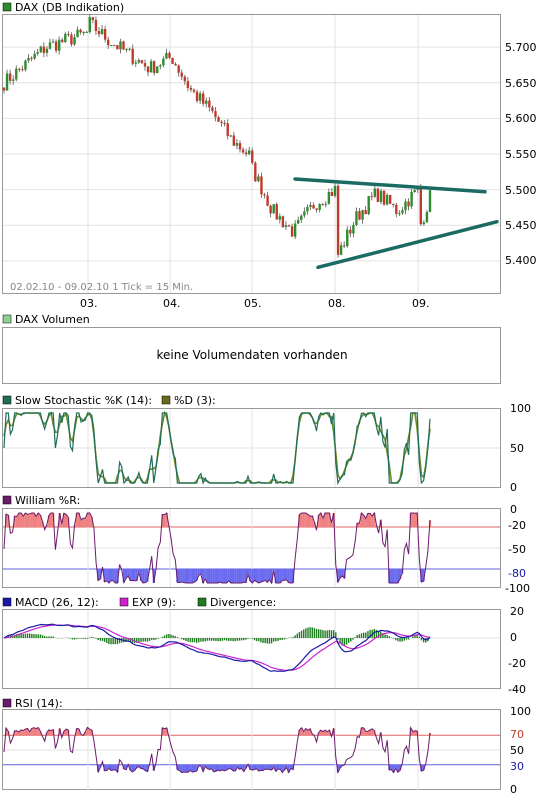  Describe the element at coordinates (520, 711) in the screenshot. I see `rsi-y-tick: 100` at that location.